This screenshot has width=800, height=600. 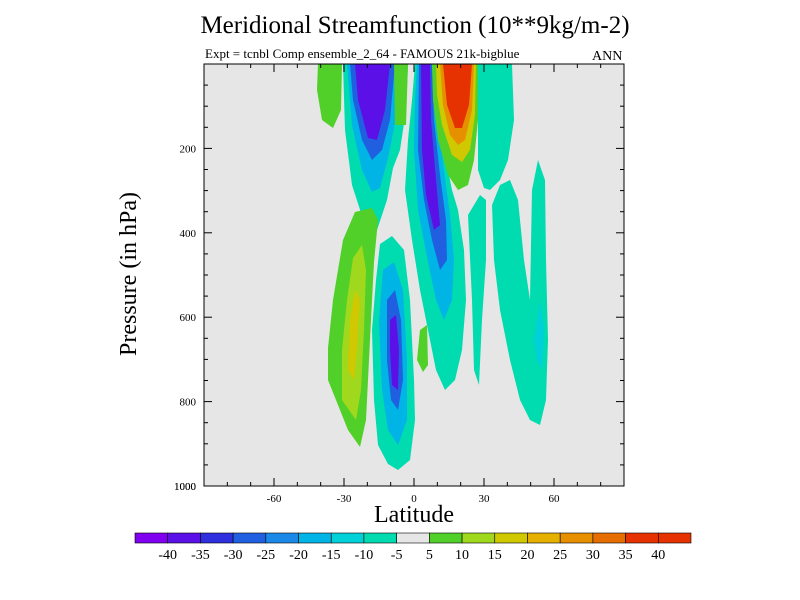 What do you see at coordinates (415, 25) in the screenshot?
I see `chart-title: Meridional Streamfunction (10**9kg/m-2)` at bounding box center [415, 25].